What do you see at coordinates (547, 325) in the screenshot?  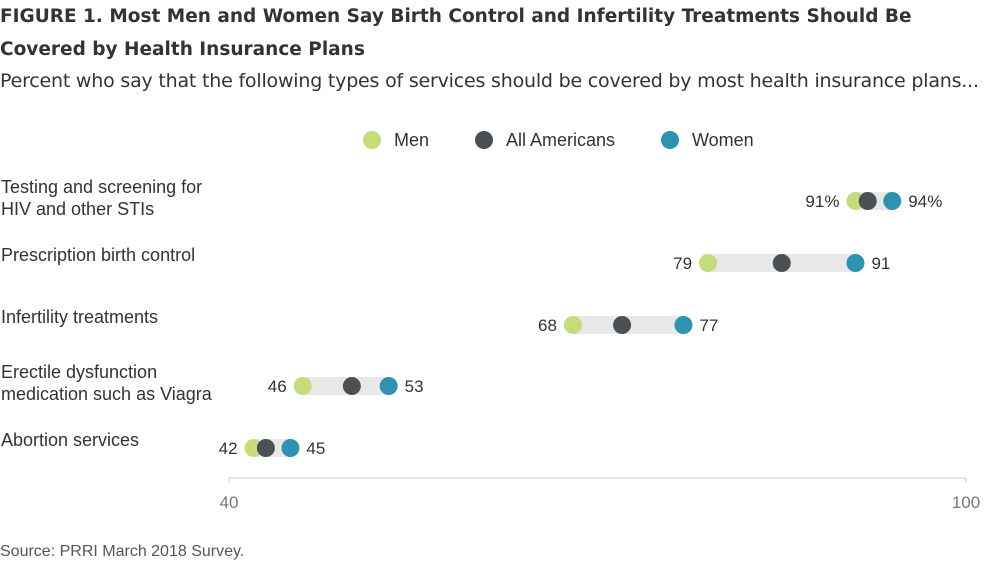 I see `value-label-men: 68` at bounding box center [547, 325].